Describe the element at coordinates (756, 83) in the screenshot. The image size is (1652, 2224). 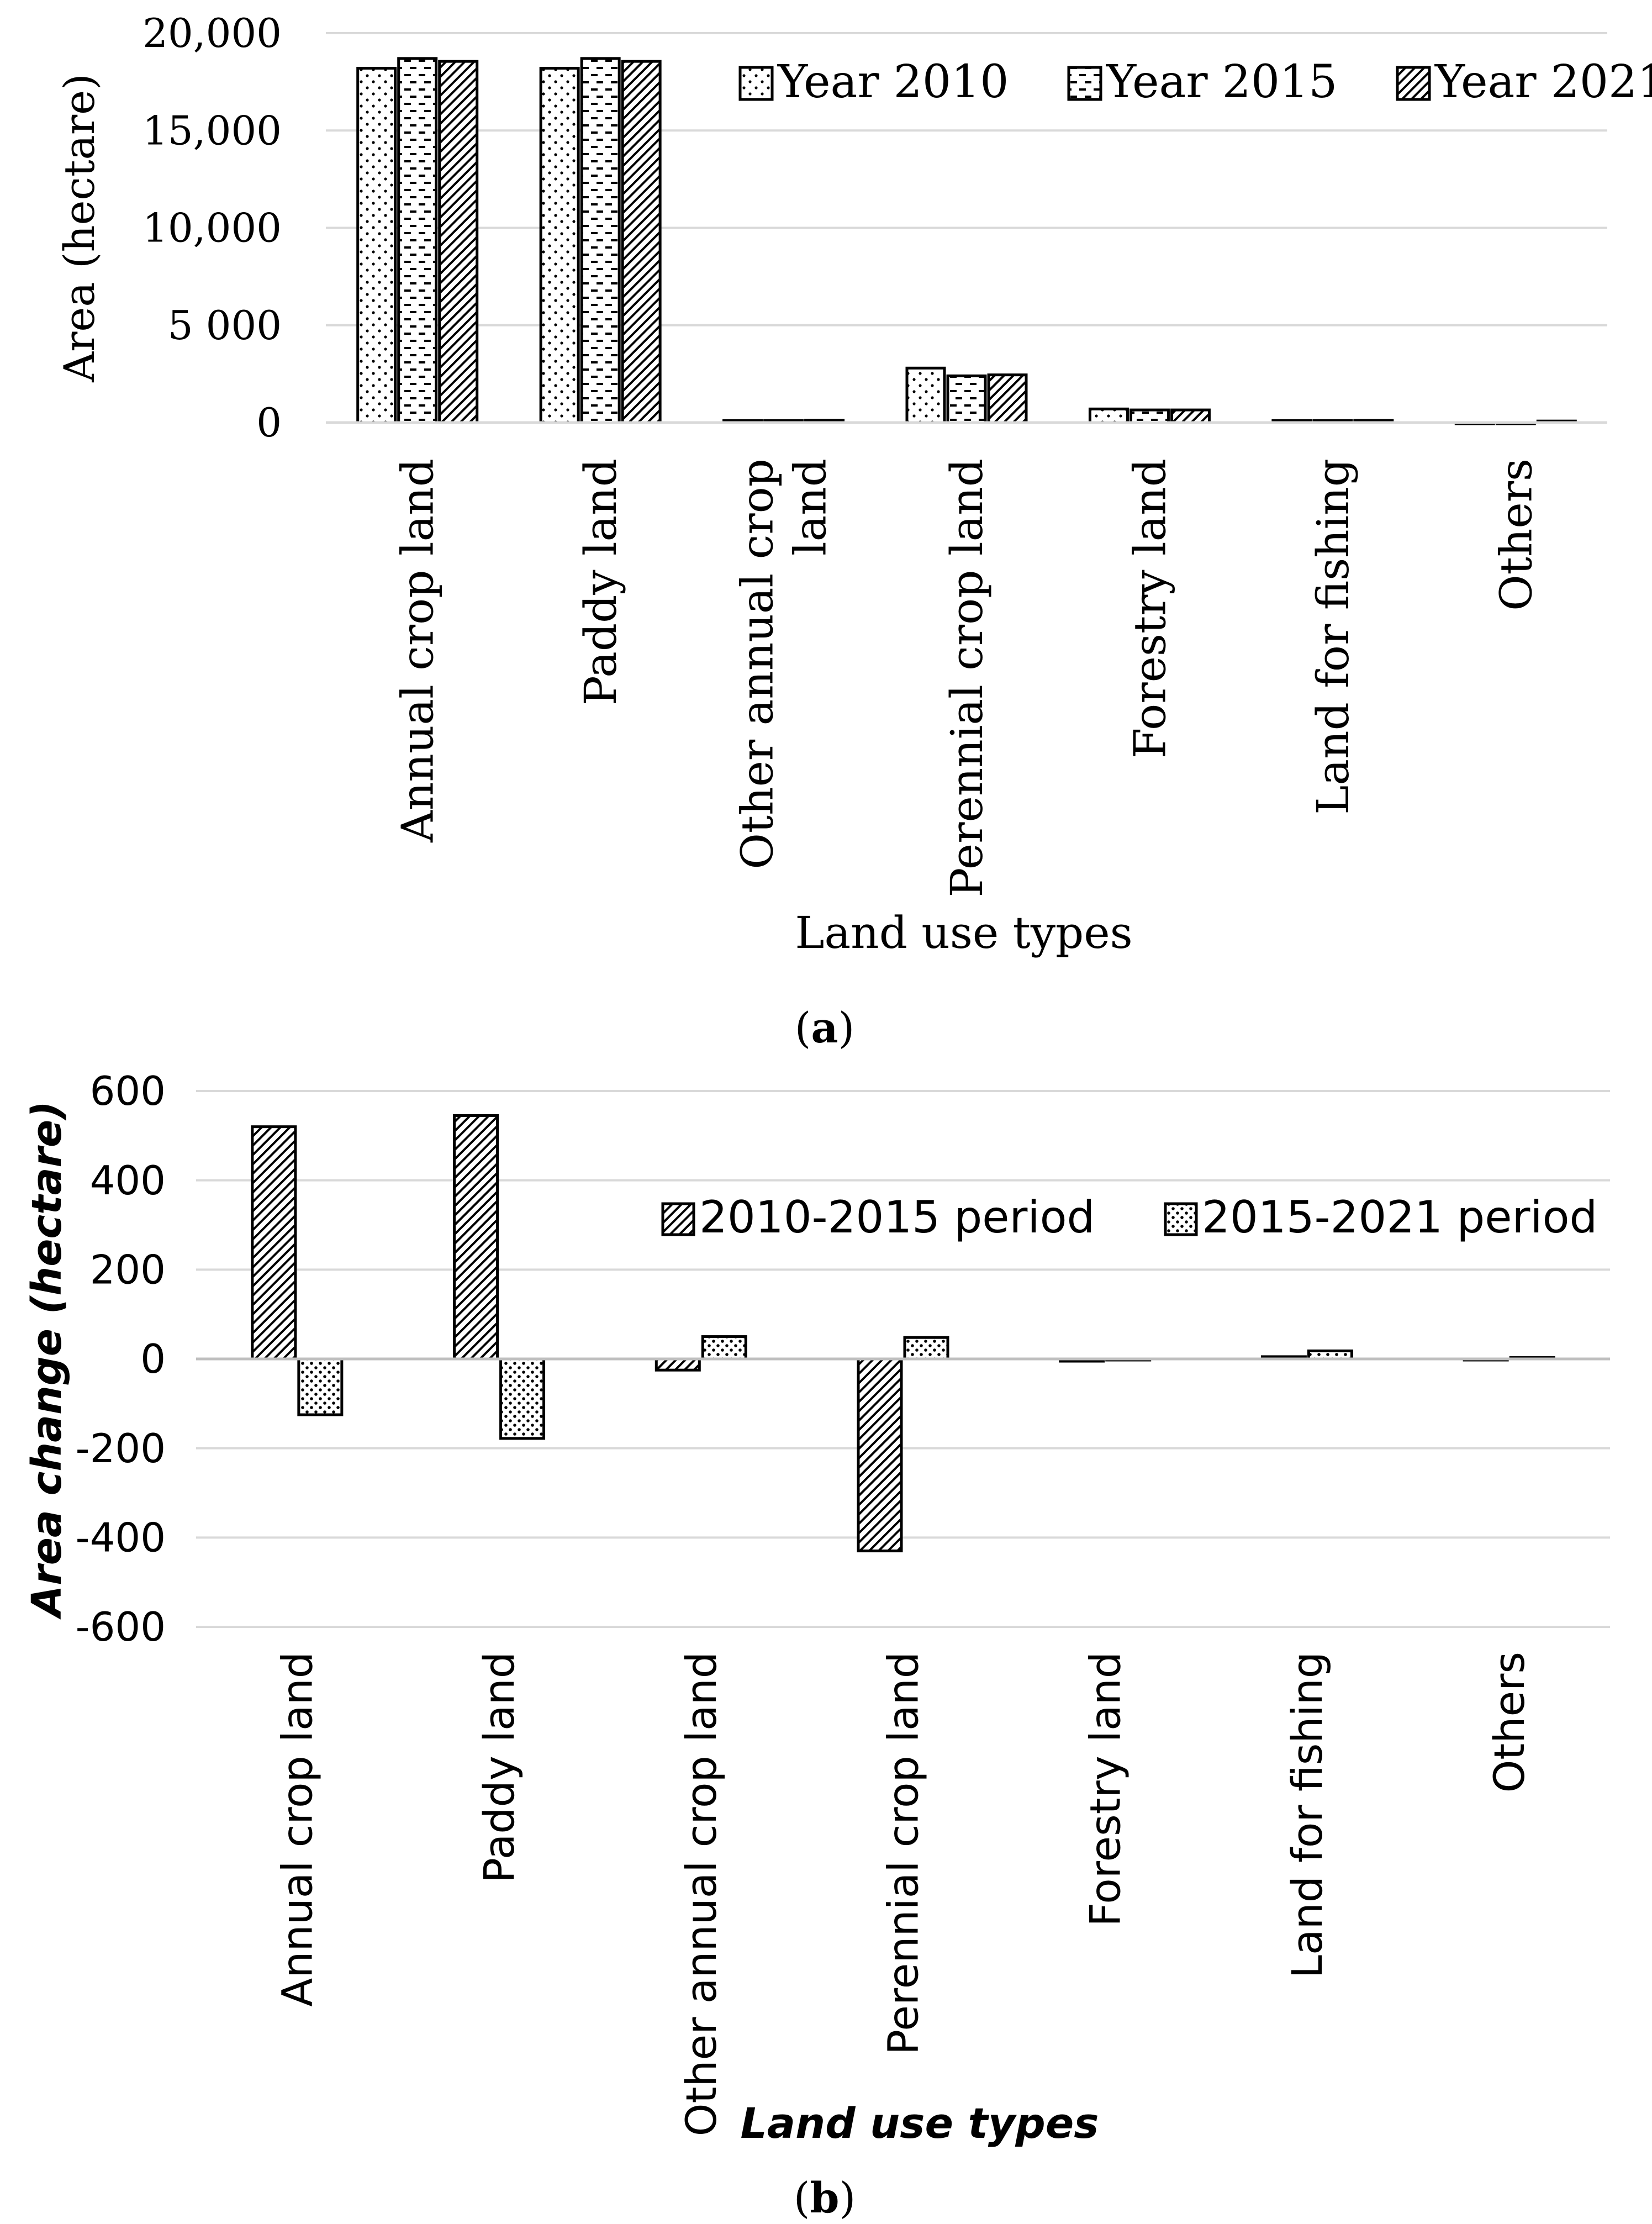
I see `a-legend-swatch-year-2010` at that location.